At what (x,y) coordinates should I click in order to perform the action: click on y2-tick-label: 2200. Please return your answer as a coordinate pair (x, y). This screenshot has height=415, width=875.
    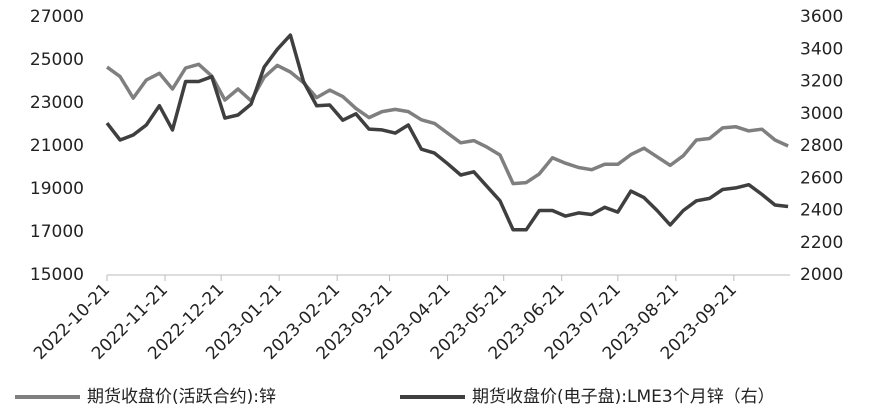
    Looking at the image, I should click on (821, 243).